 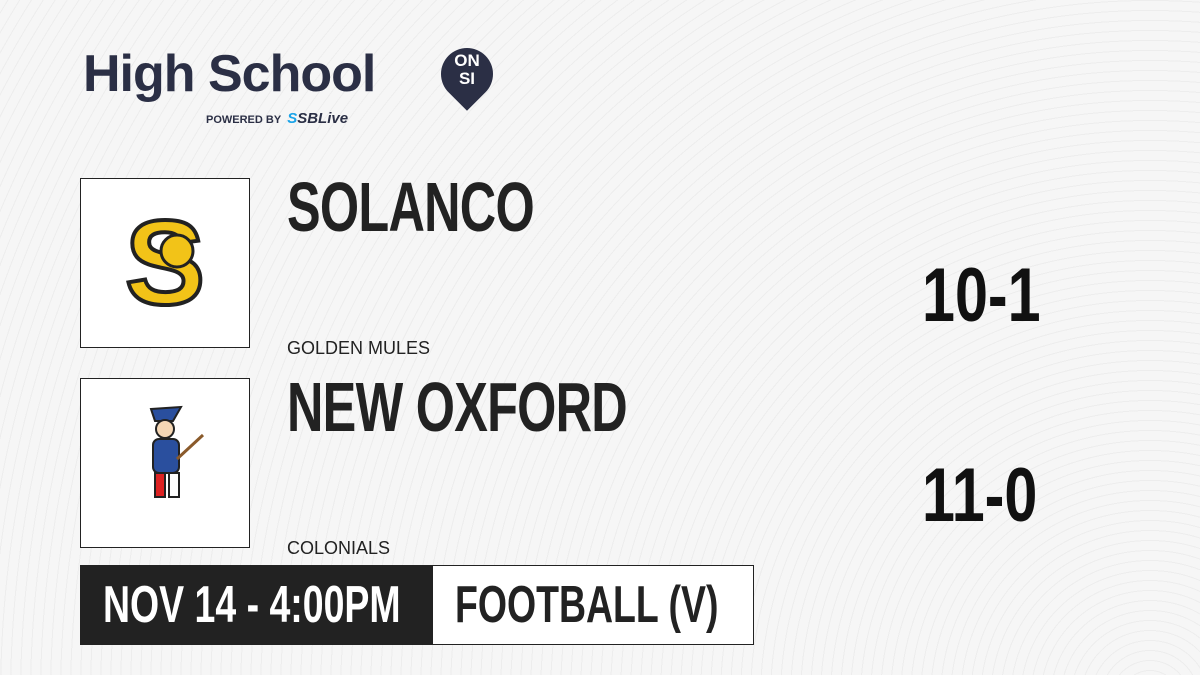 I want to click on game-info-bar: NOV 14 - 4:00PM FOOTBALL (V), so click(x=417, y=605).